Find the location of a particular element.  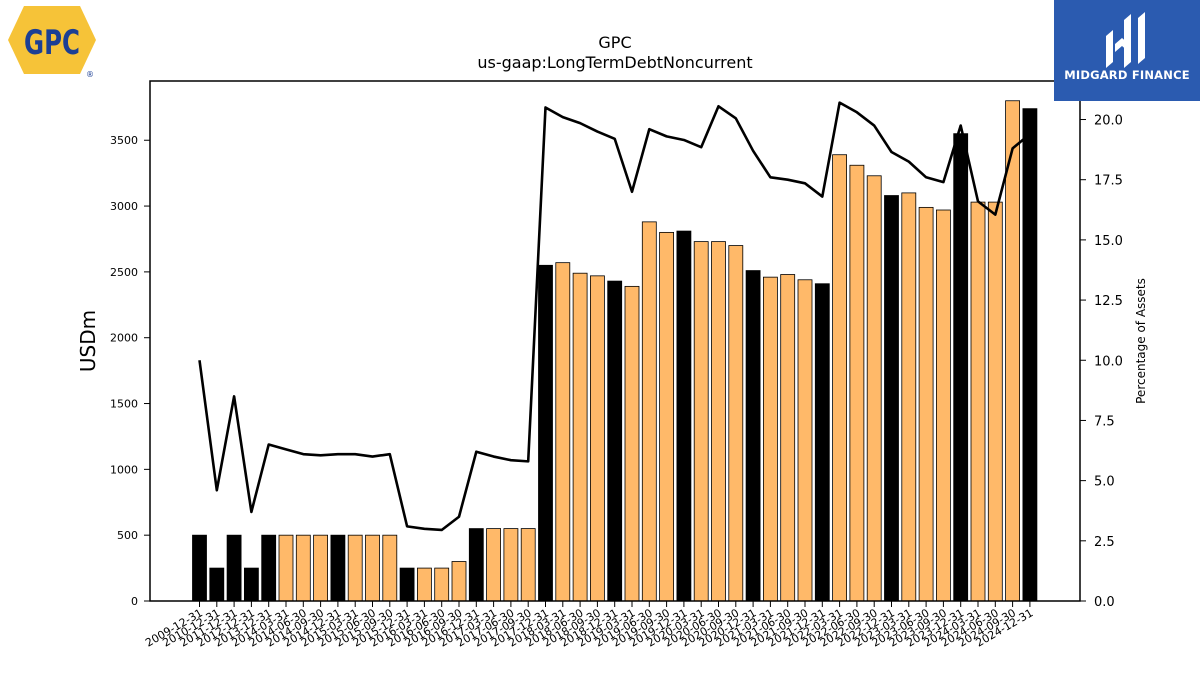

chart-title: GPC is located at coordinates (614, 42).